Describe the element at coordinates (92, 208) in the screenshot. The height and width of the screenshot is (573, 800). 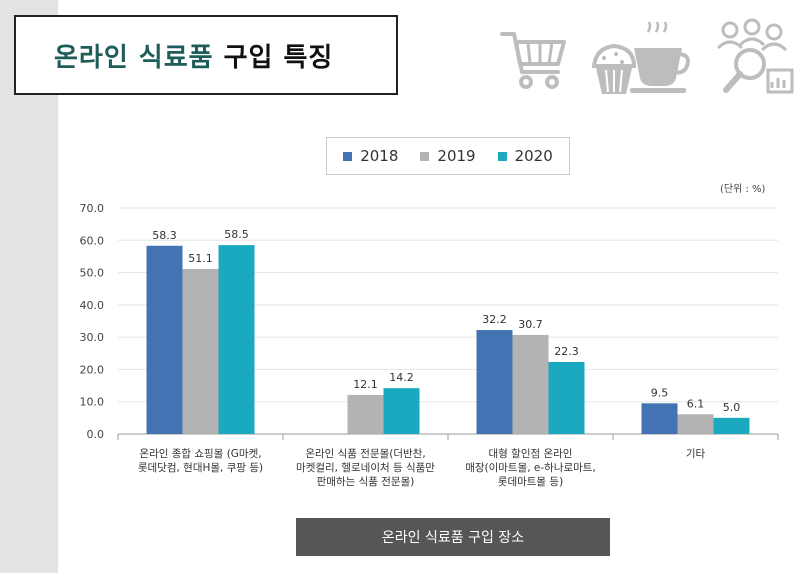
I see `y-tick-label: 70.0` at that location.